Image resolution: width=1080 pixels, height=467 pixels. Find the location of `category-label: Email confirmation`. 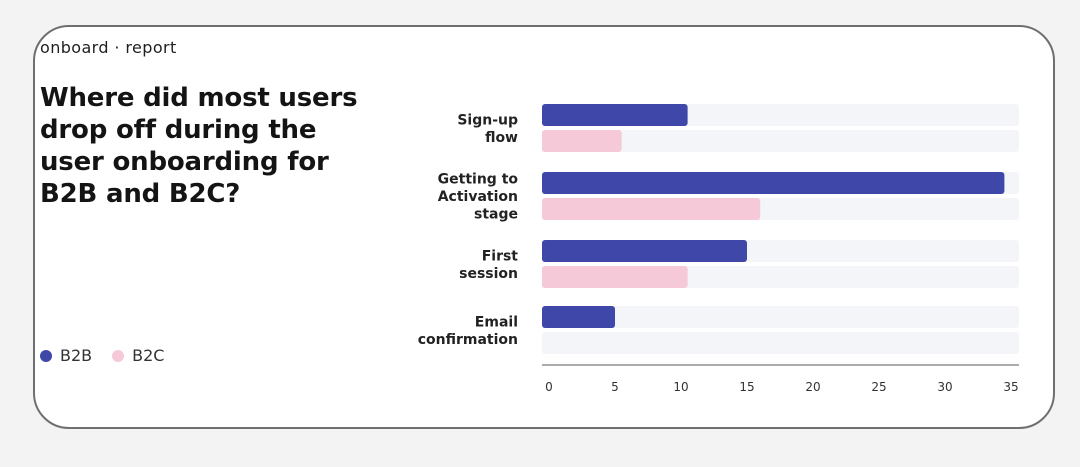

category-label: Email confirmation is located at coordinates (468, 331).